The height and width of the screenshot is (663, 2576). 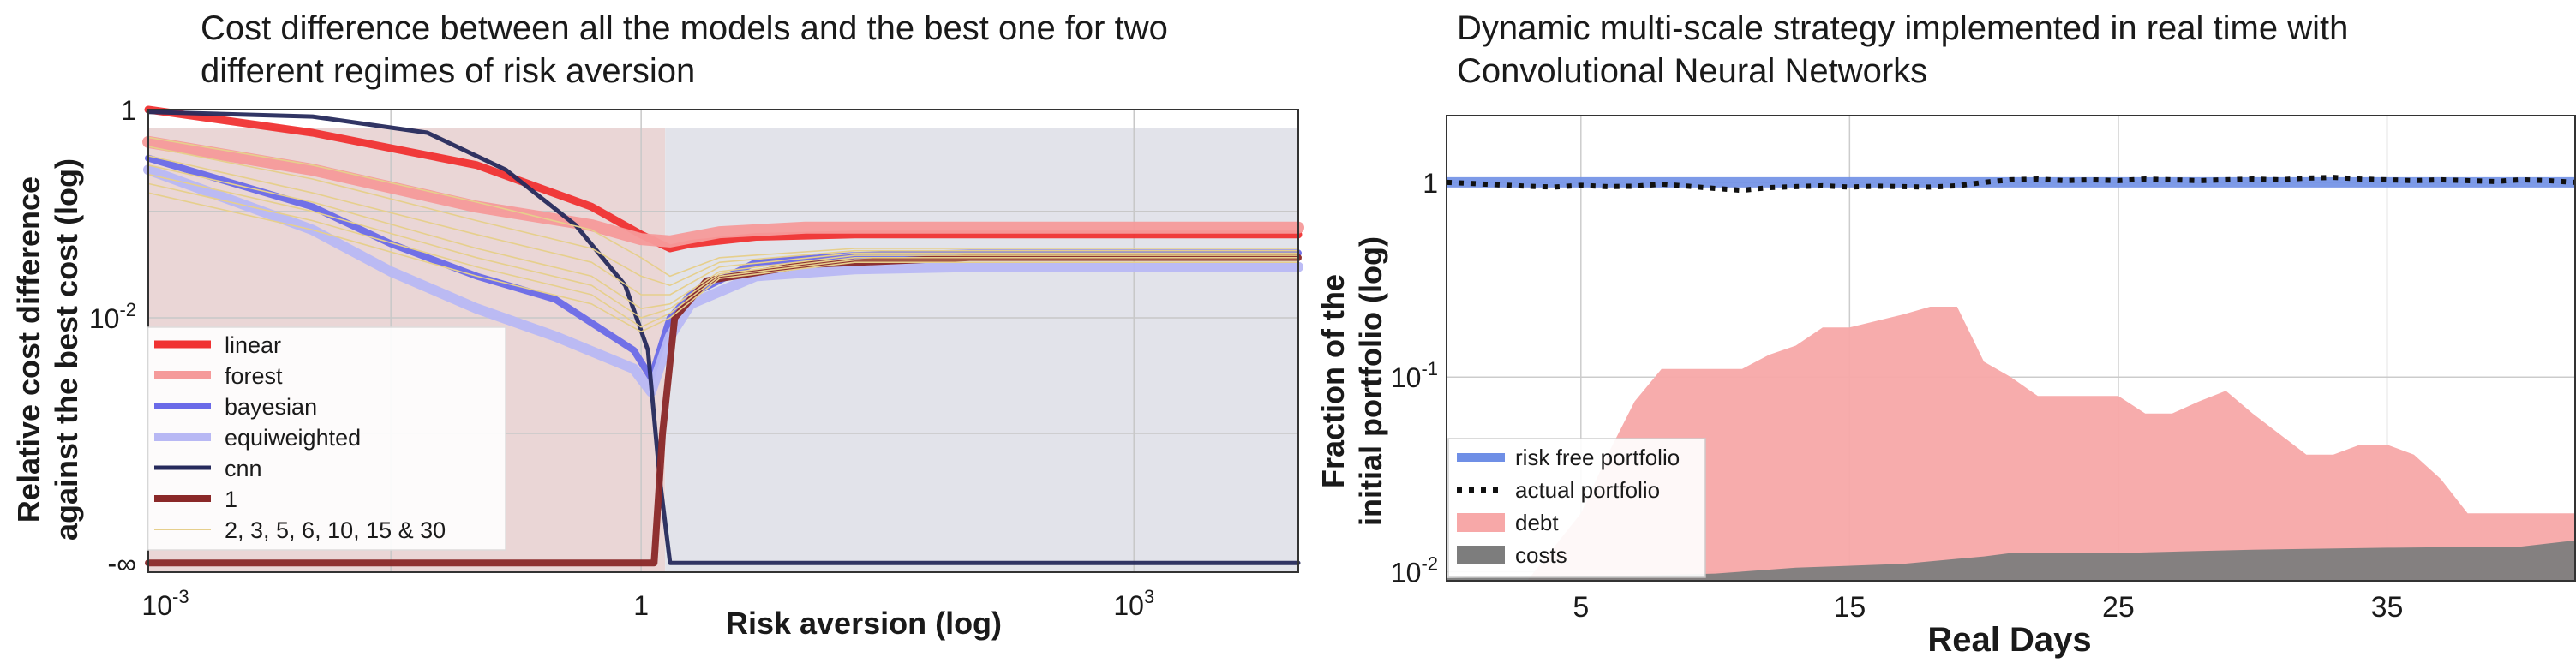 I want to click on legend-label-bayesian: bayesian, so click(x=271, y=407).